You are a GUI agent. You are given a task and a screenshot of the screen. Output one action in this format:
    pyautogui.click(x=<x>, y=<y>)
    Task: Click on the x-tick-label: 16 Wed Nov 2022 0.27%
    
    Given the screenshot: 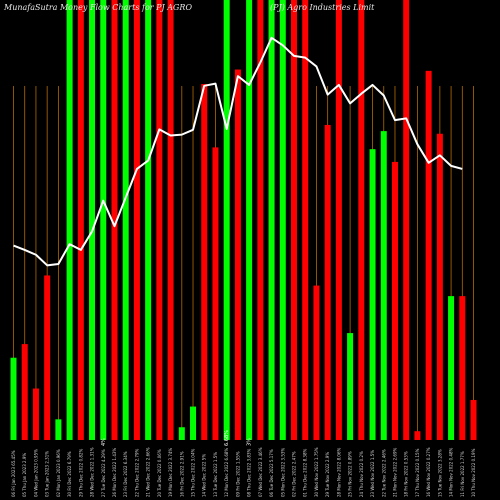 What is the action you would take?
    pyautogui.click(x=428, y=472)
    